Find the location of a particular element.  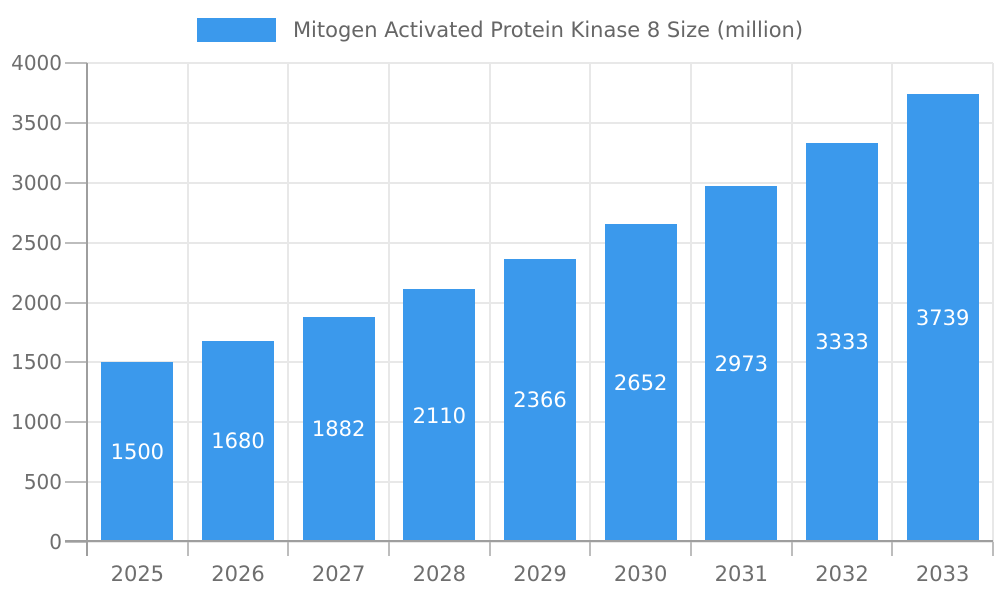

bar-value-label: 1500 is located at coordinates (137, 452).